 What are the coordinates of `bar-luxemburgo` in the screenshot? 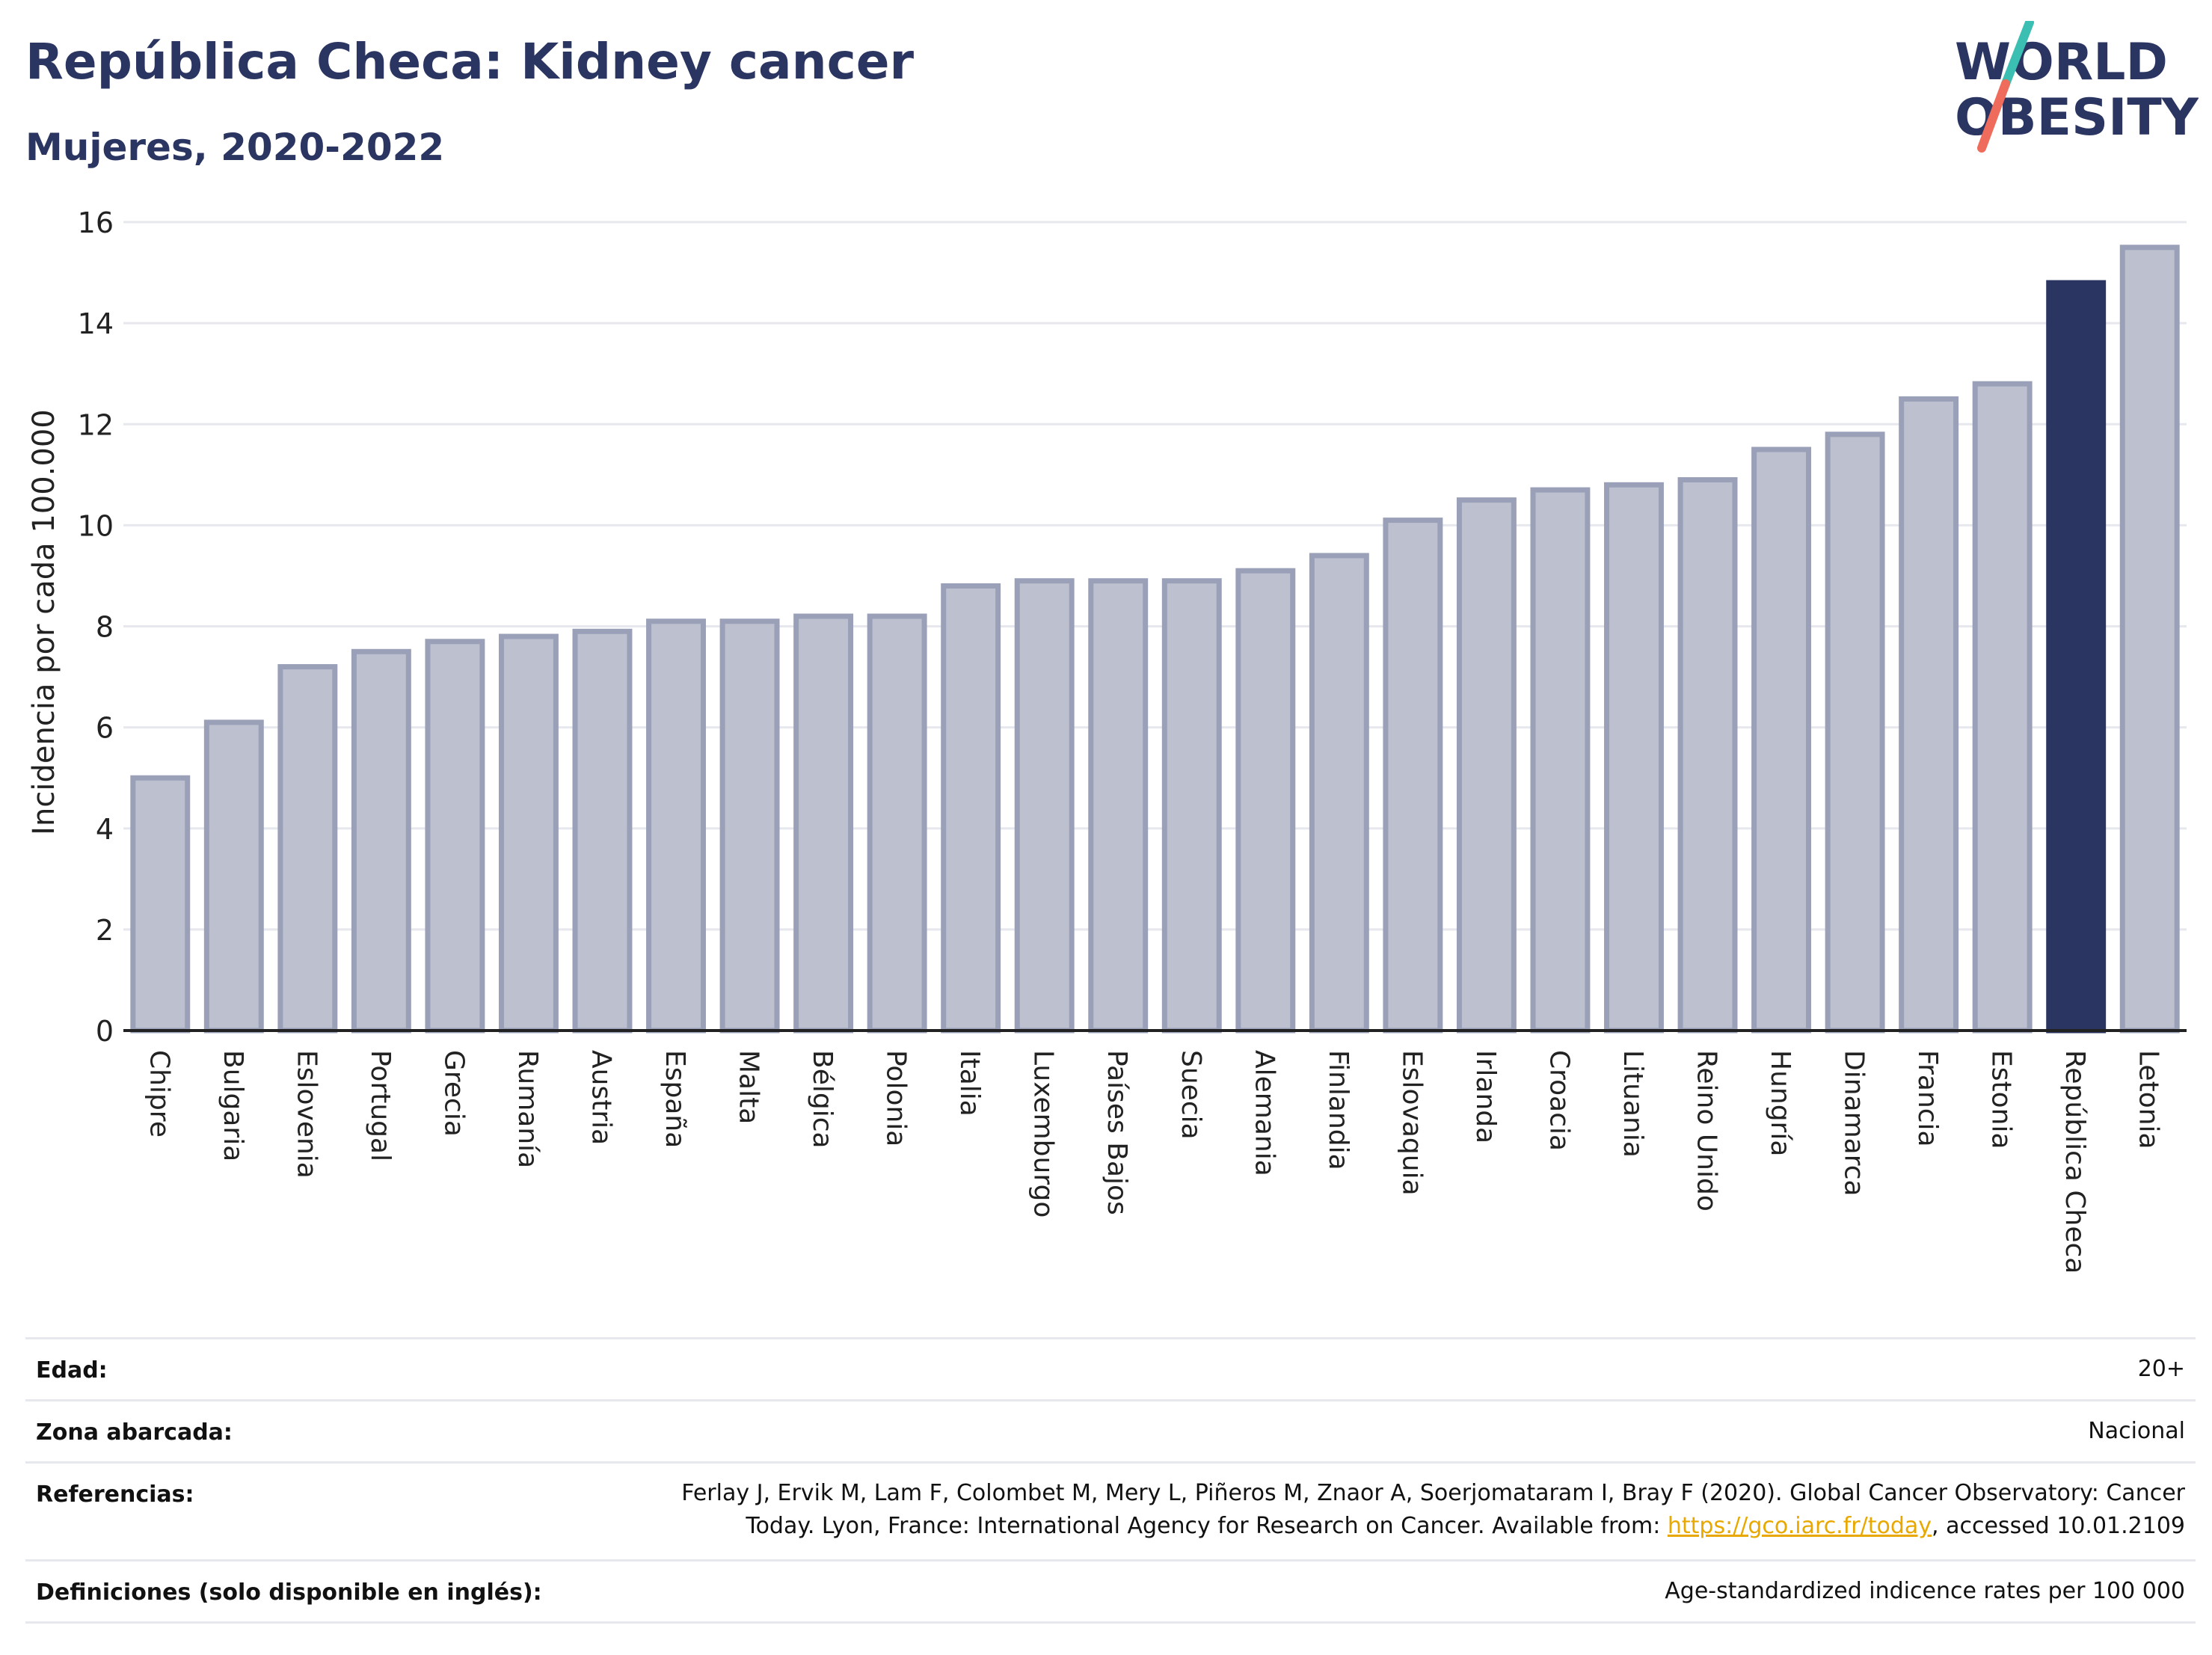 It's located at (1044, 806).